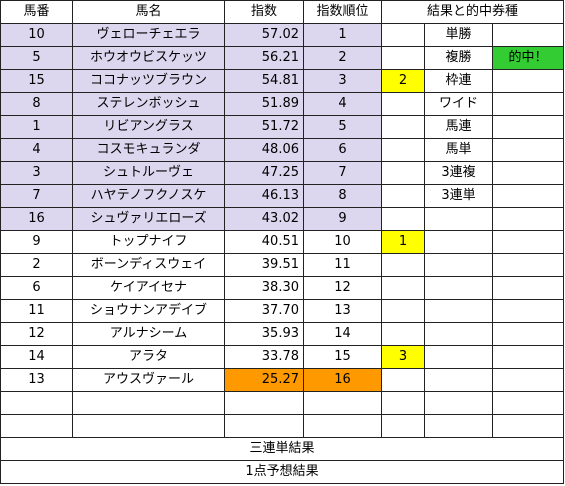 The height and width of the screenshot is (486, 565). I want to click on cell-horse-number: 1, so click(36, 127).